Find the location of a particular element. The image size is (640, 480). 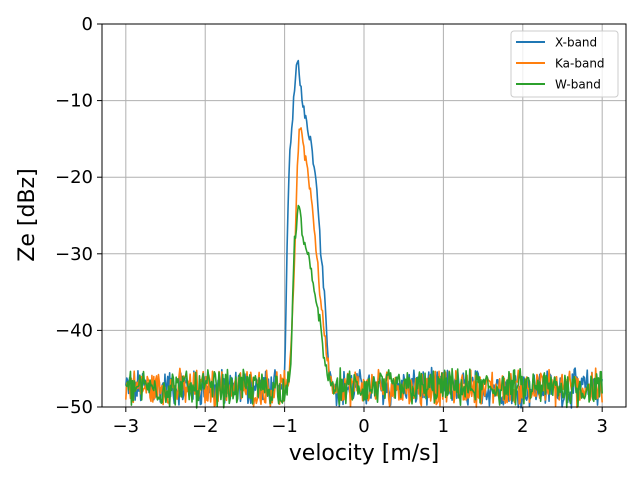

y-tick-label: −30 is located at coordinates (74, 254).